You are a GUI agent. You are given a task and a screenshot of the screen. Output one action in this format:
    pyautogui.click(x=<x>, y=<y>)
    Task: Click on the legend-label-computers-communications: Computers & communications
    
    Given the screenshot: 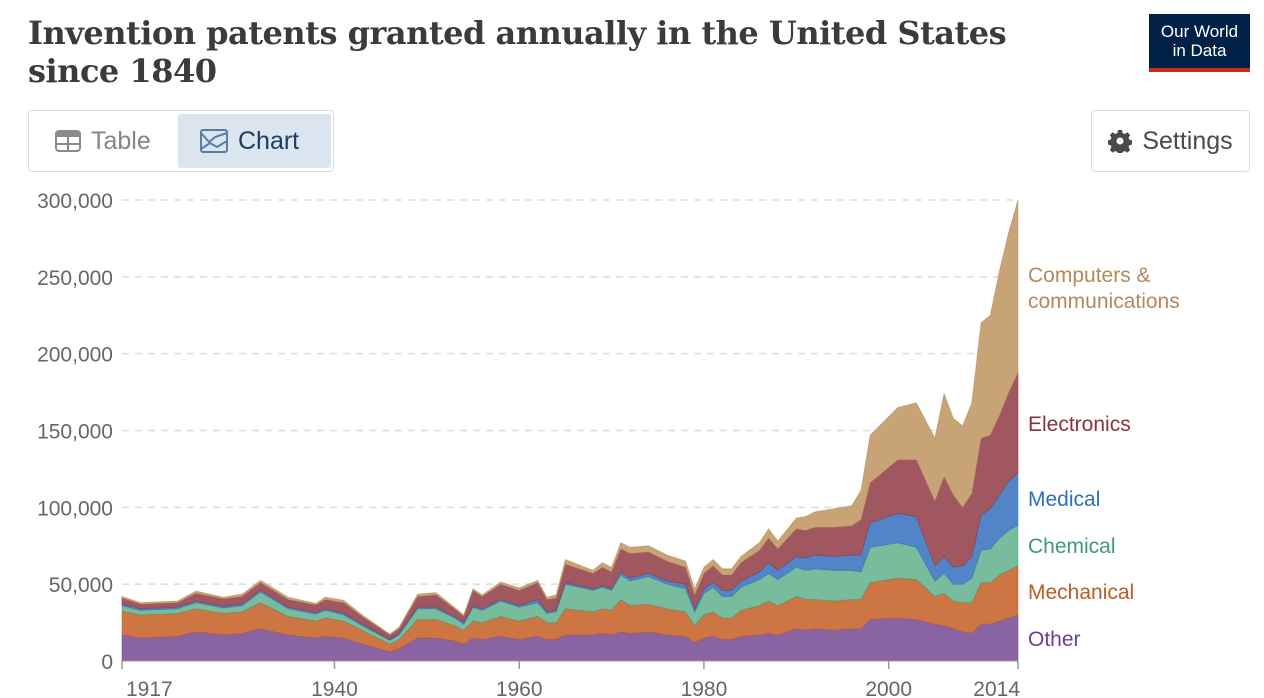 What is the action you would take?
    pyautogui.click(x=1104, y=288)
    